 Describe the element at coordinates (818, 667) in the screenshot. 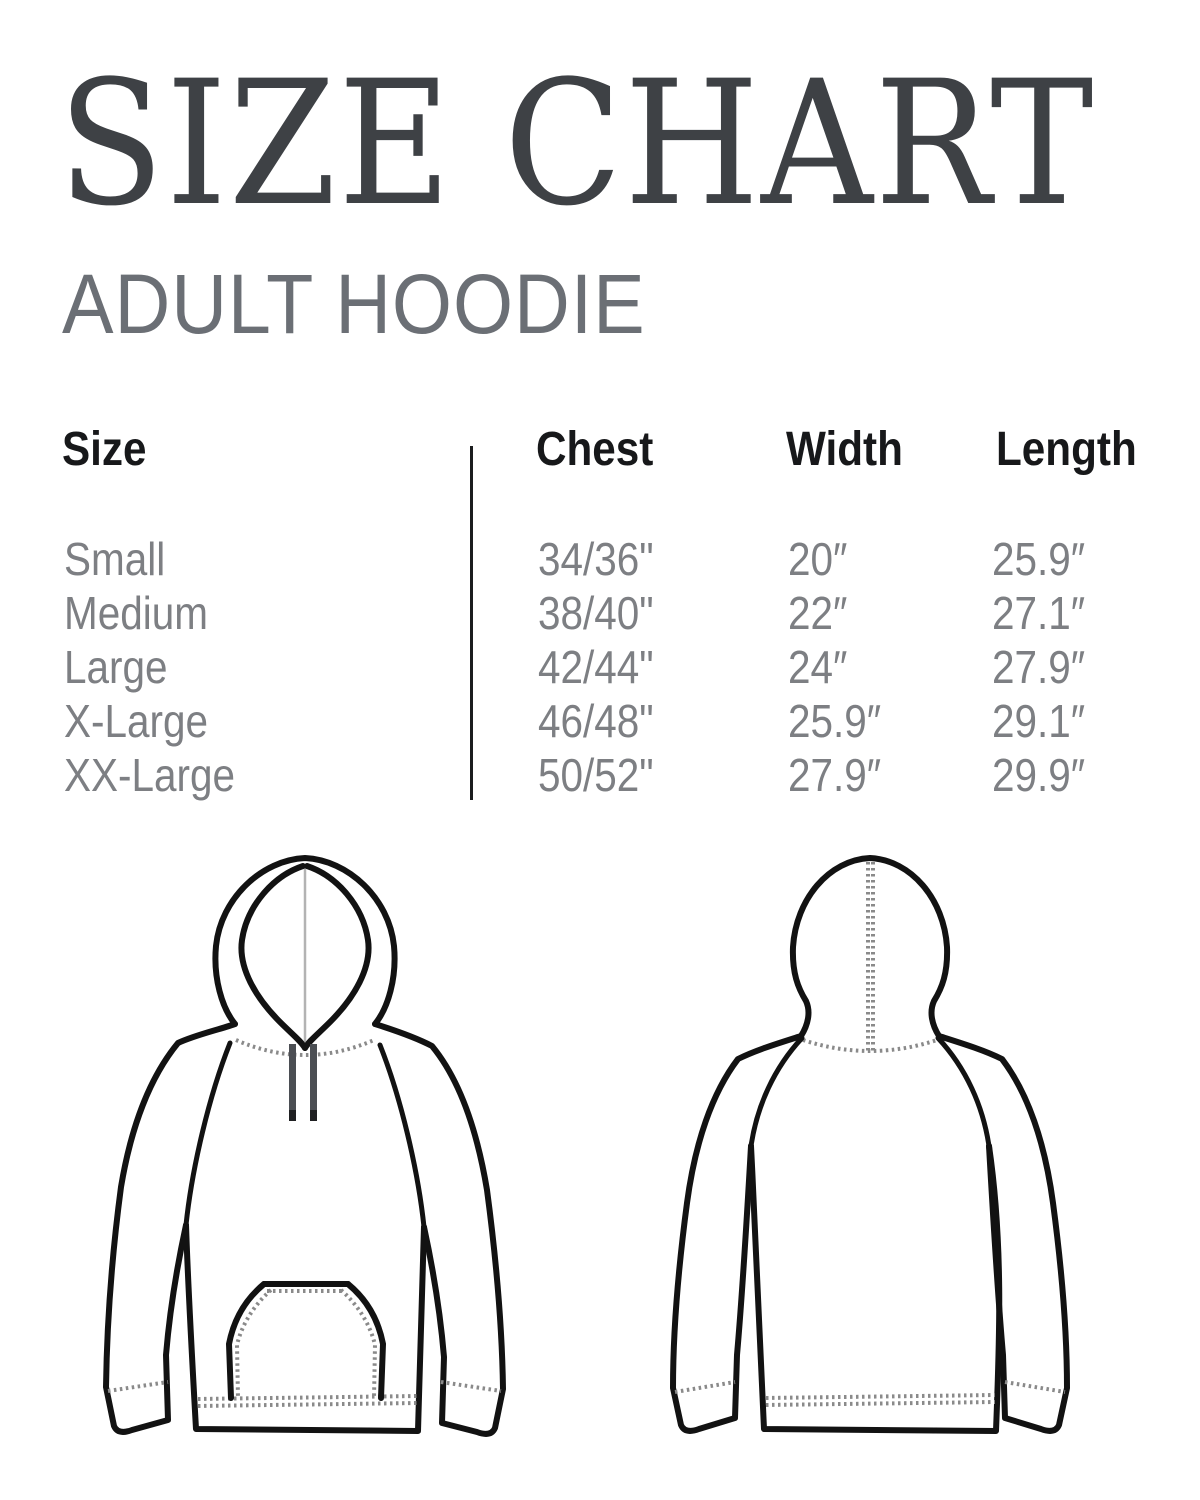

I see `width-cell: 24″` at that location.